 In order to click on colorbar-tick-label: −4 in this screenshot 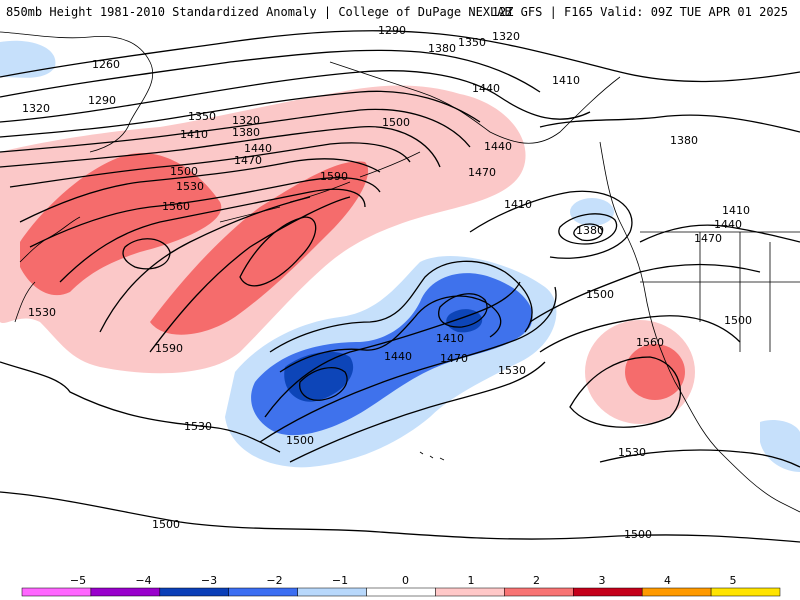, I will do `click(143, 580)`.